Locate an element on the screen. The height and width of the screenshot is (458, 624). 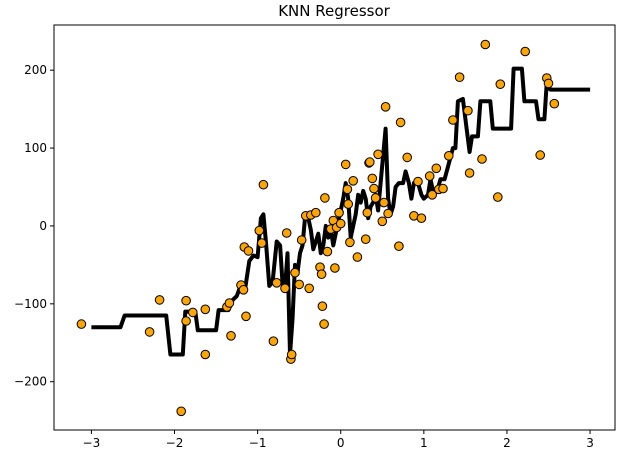
x-tick-label: 3 is located at coordinates (590, 443).